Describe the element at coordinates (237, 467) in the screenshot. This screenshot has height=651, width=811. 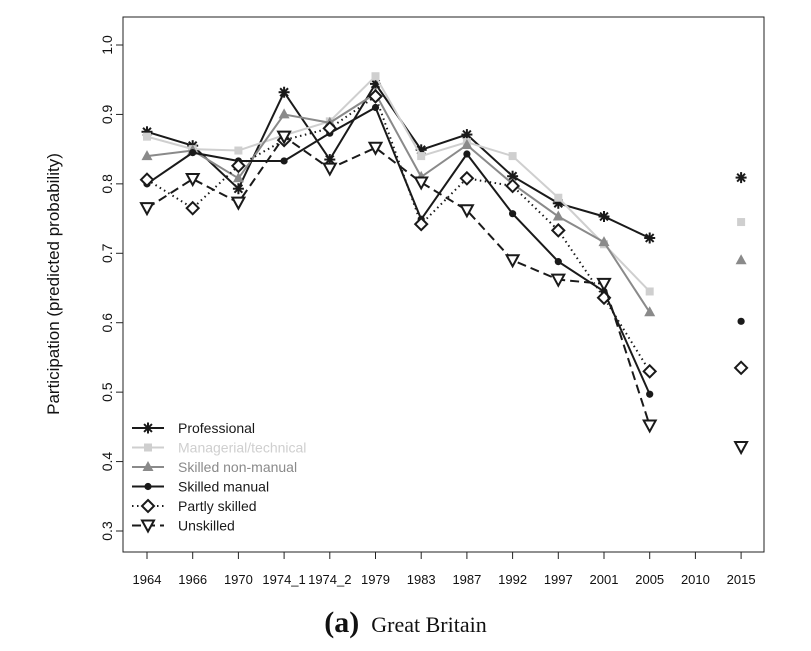
I see `legend-label: Skilled non-manual` at that location.